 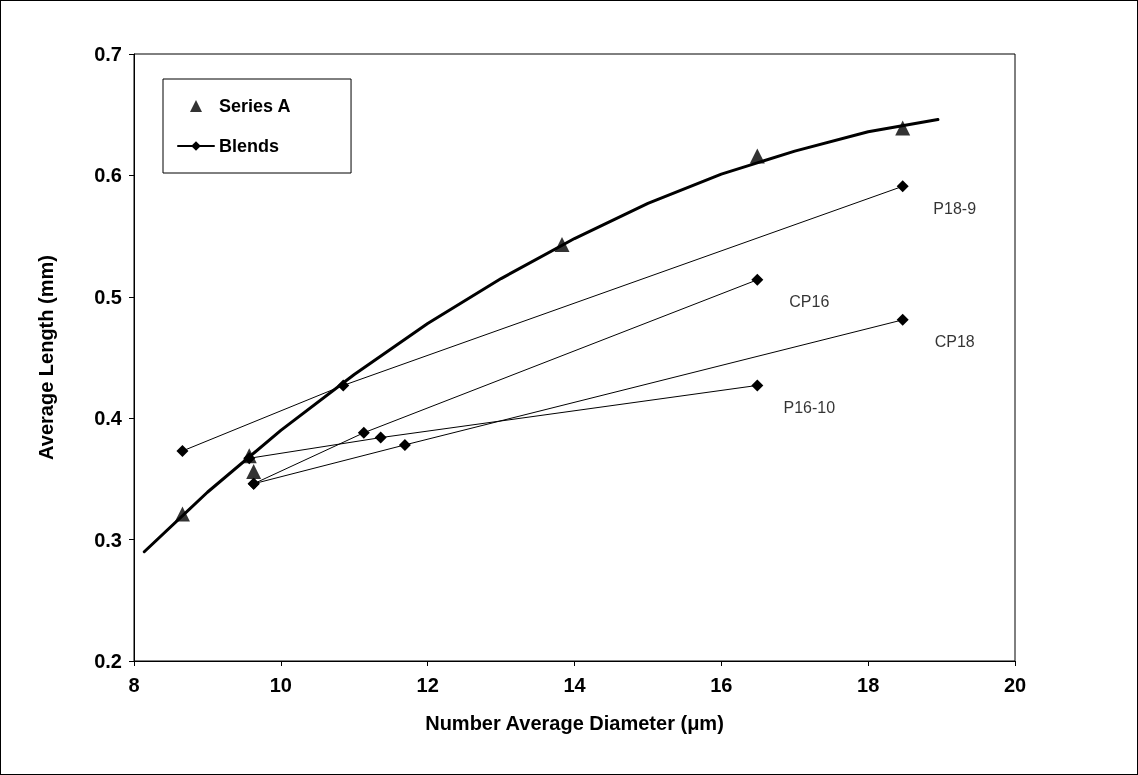 What do you see at coordinates (427, 685) in the screenshot?
I see `x-tick-label: 12` at bounding box center [427, 685].